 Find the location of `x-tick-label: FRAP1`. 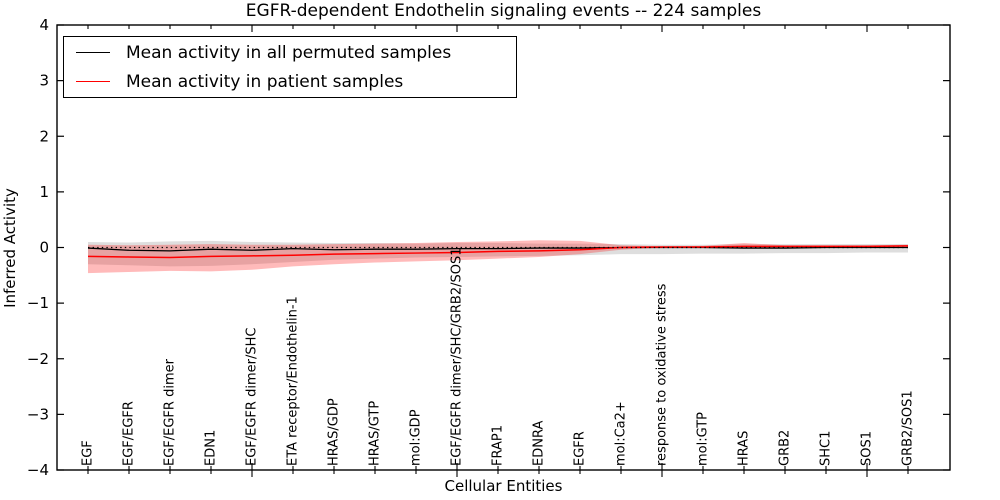

x-tick-label: FRAP1 is located at coordinates (498, 445).